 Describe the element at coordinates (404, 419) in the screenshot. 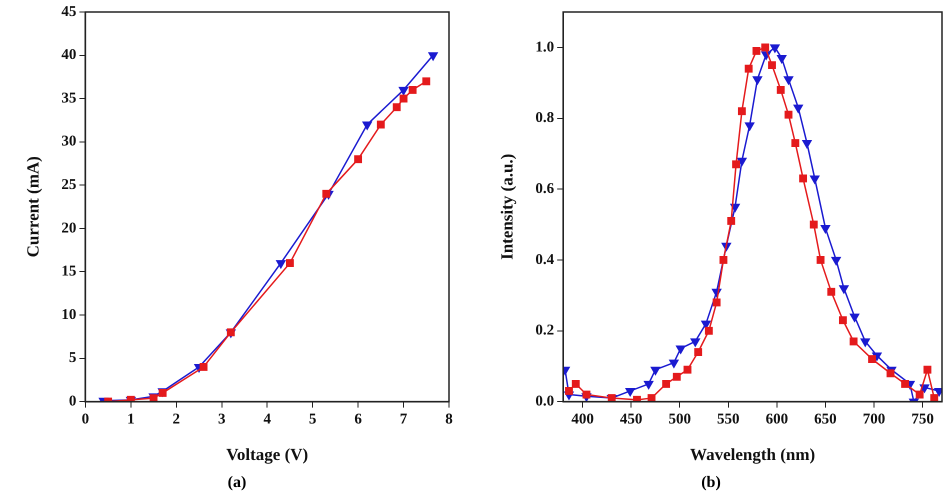

I see `x-tick-label: 7` at that location.